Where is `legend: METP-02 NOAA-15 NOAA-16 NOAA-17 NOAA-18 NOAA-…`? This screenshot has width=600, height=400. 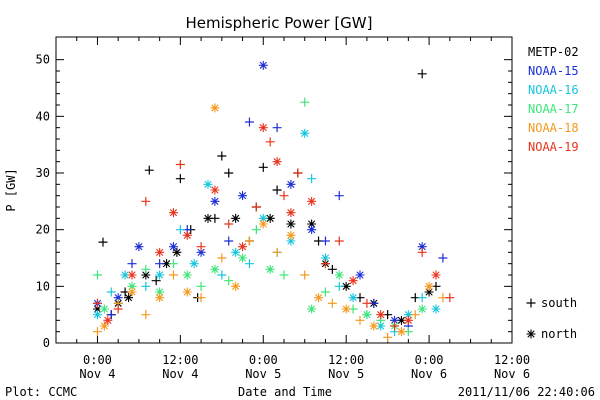
legend: METP-02 NOAA-15 NOAA-16 NOAA-17 NOAA-18 NOAA-… is located at coordinates (552, 193).